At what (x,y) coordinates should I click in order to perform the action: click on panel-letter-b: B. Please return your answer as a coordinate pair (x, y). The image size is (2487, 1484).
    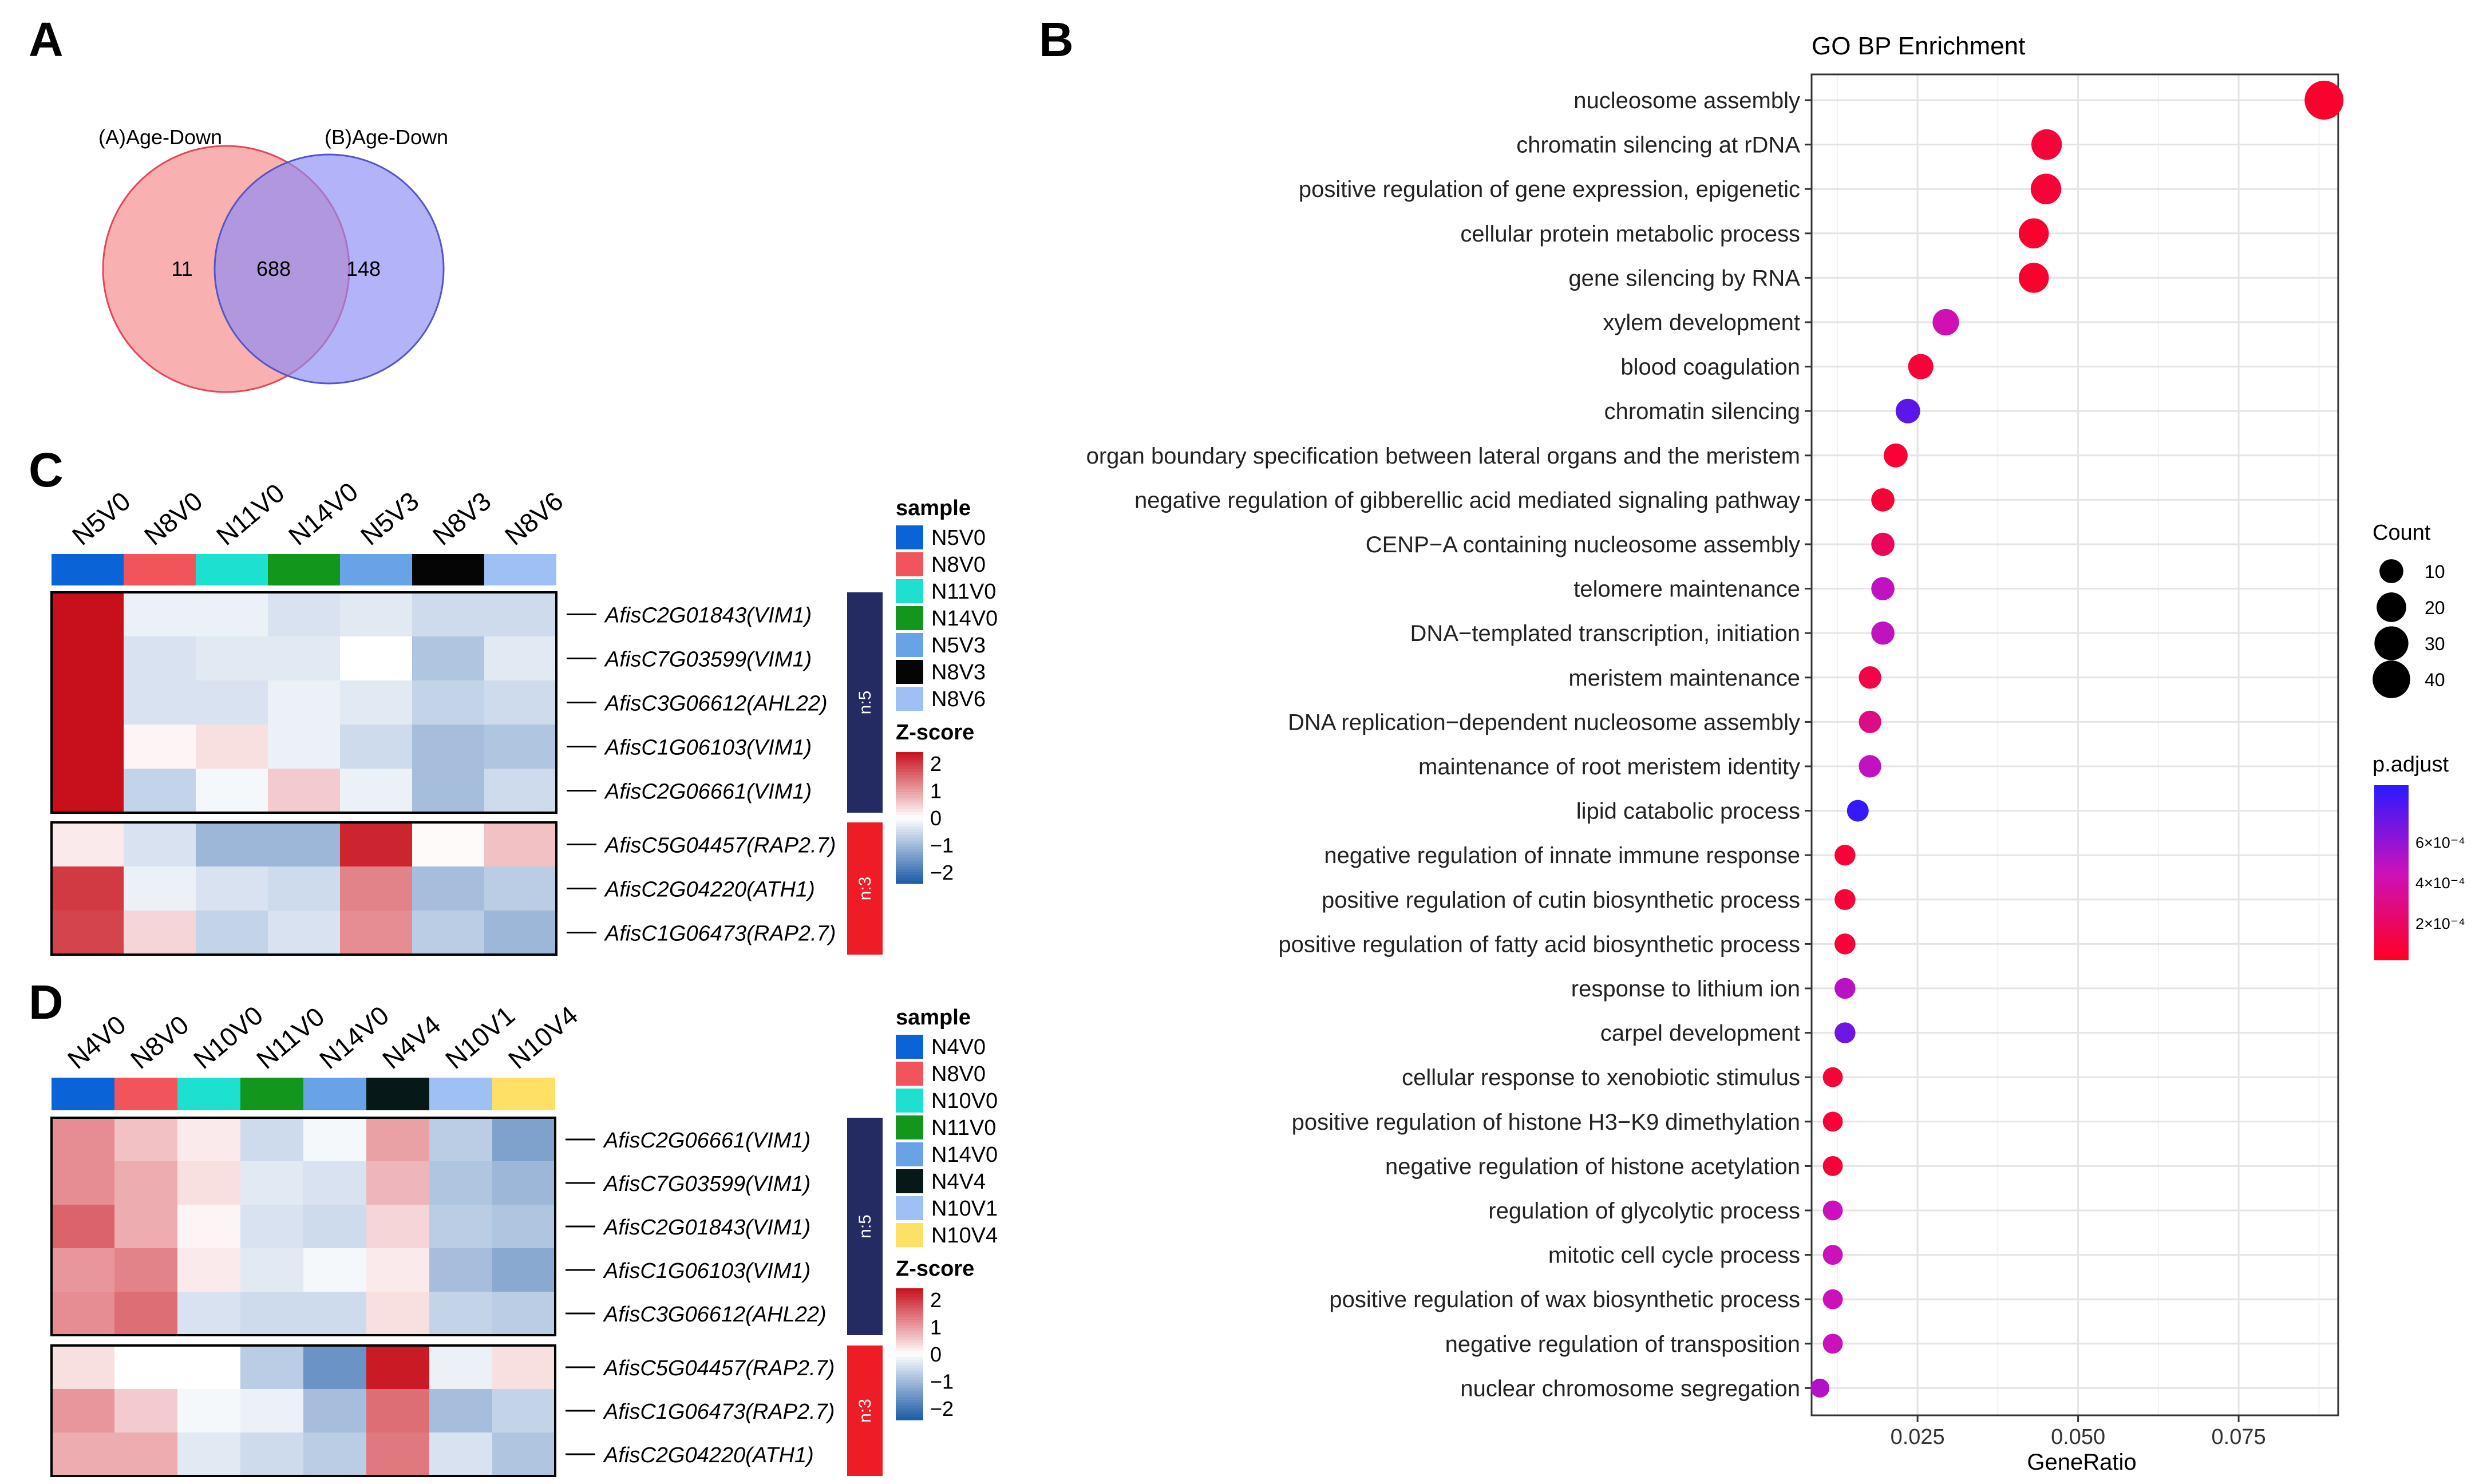
    Looking at the image, I should click on (1056, 39).